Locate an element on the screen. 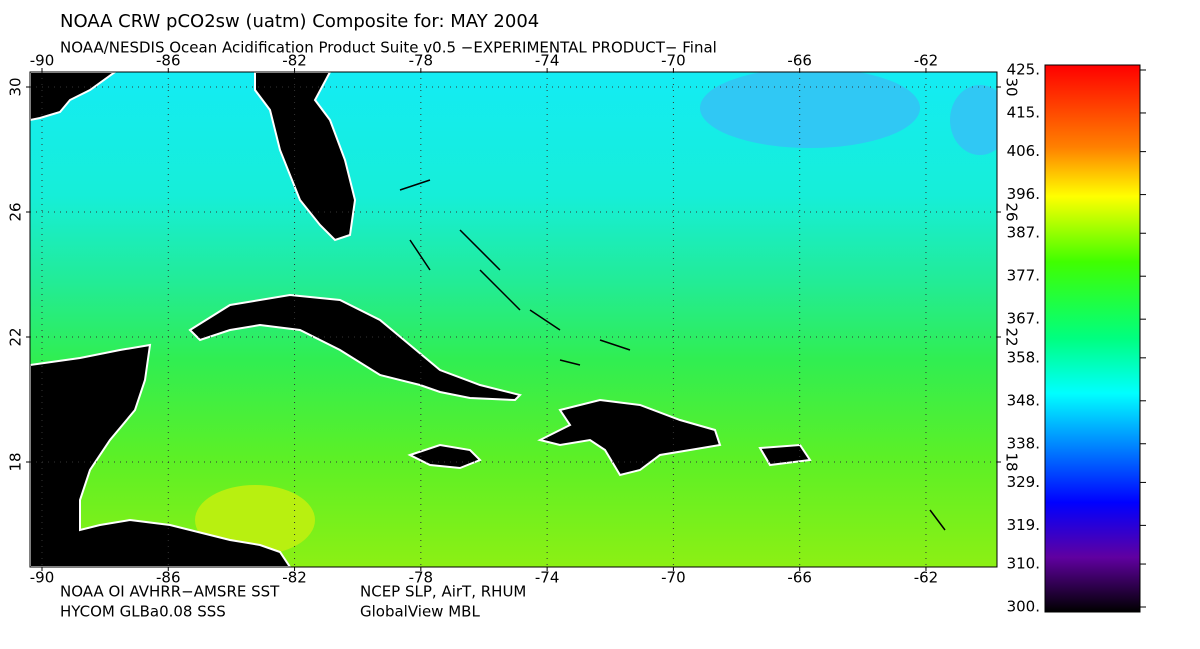 The width and height of the screenshot is (1200, 649). footer-text: NOAA OI AVHRR−AMSRE SST is located at coordinates (170, 592).